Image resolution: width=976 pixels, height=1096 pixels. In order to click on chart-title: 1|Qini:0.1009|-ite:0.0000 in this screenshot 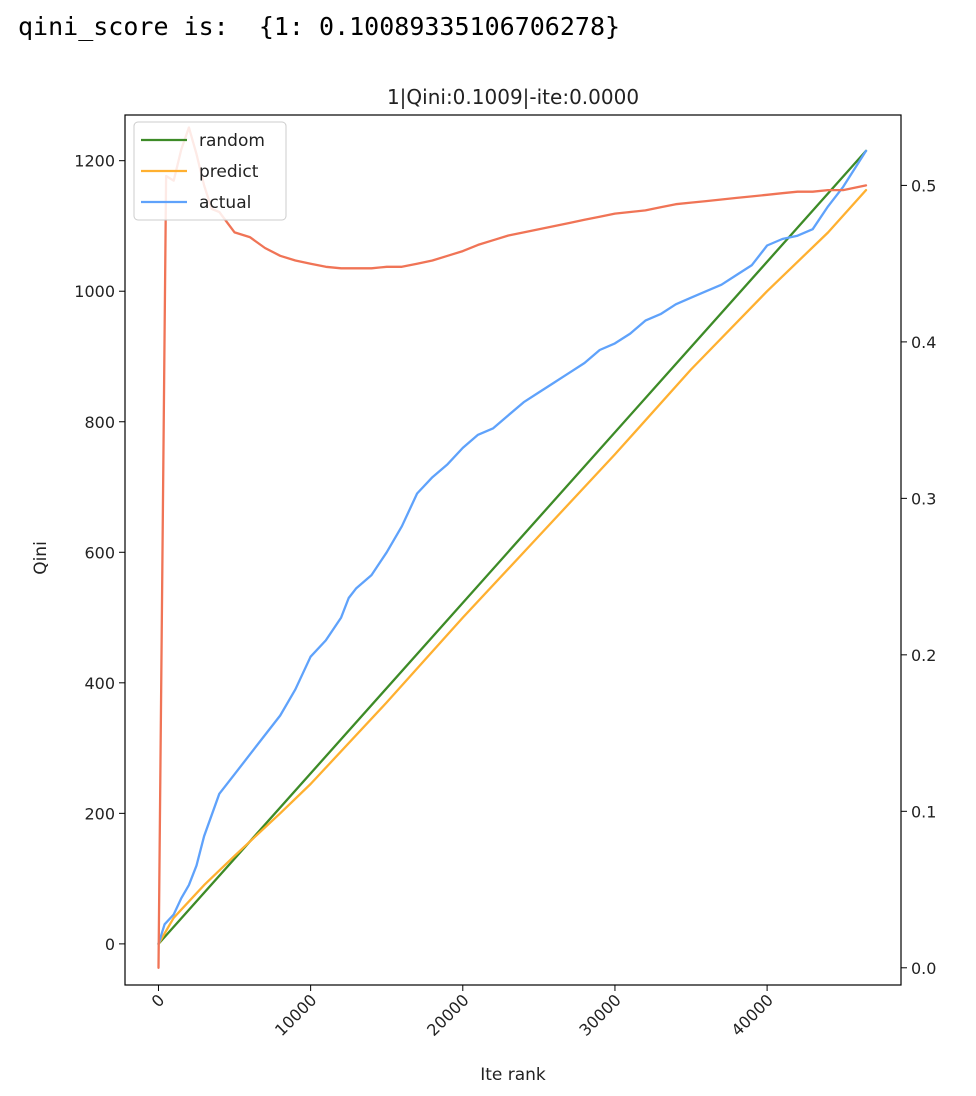, I will do `click(513, 97)`.